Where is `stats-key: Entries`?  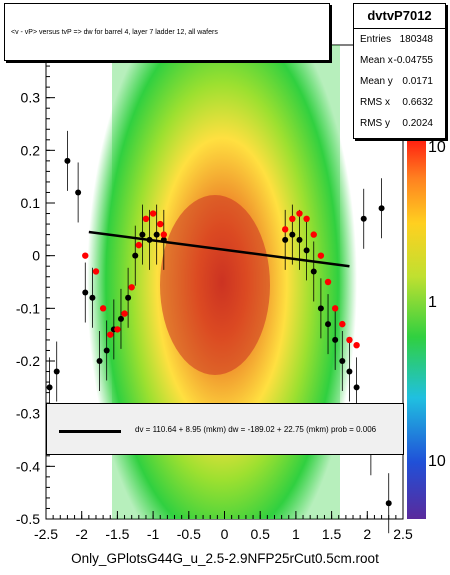 stats-key: Entries is located at coordinates (376, 39).